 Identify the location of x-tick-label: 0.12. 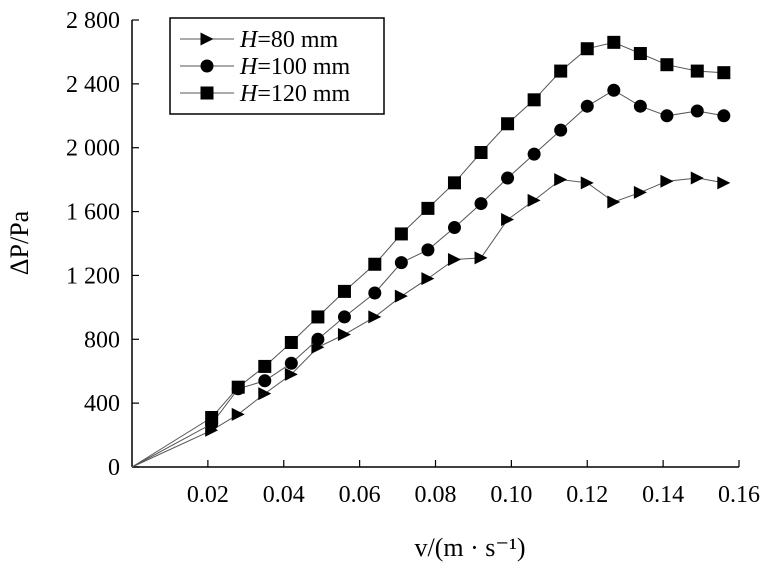
(587, 495).